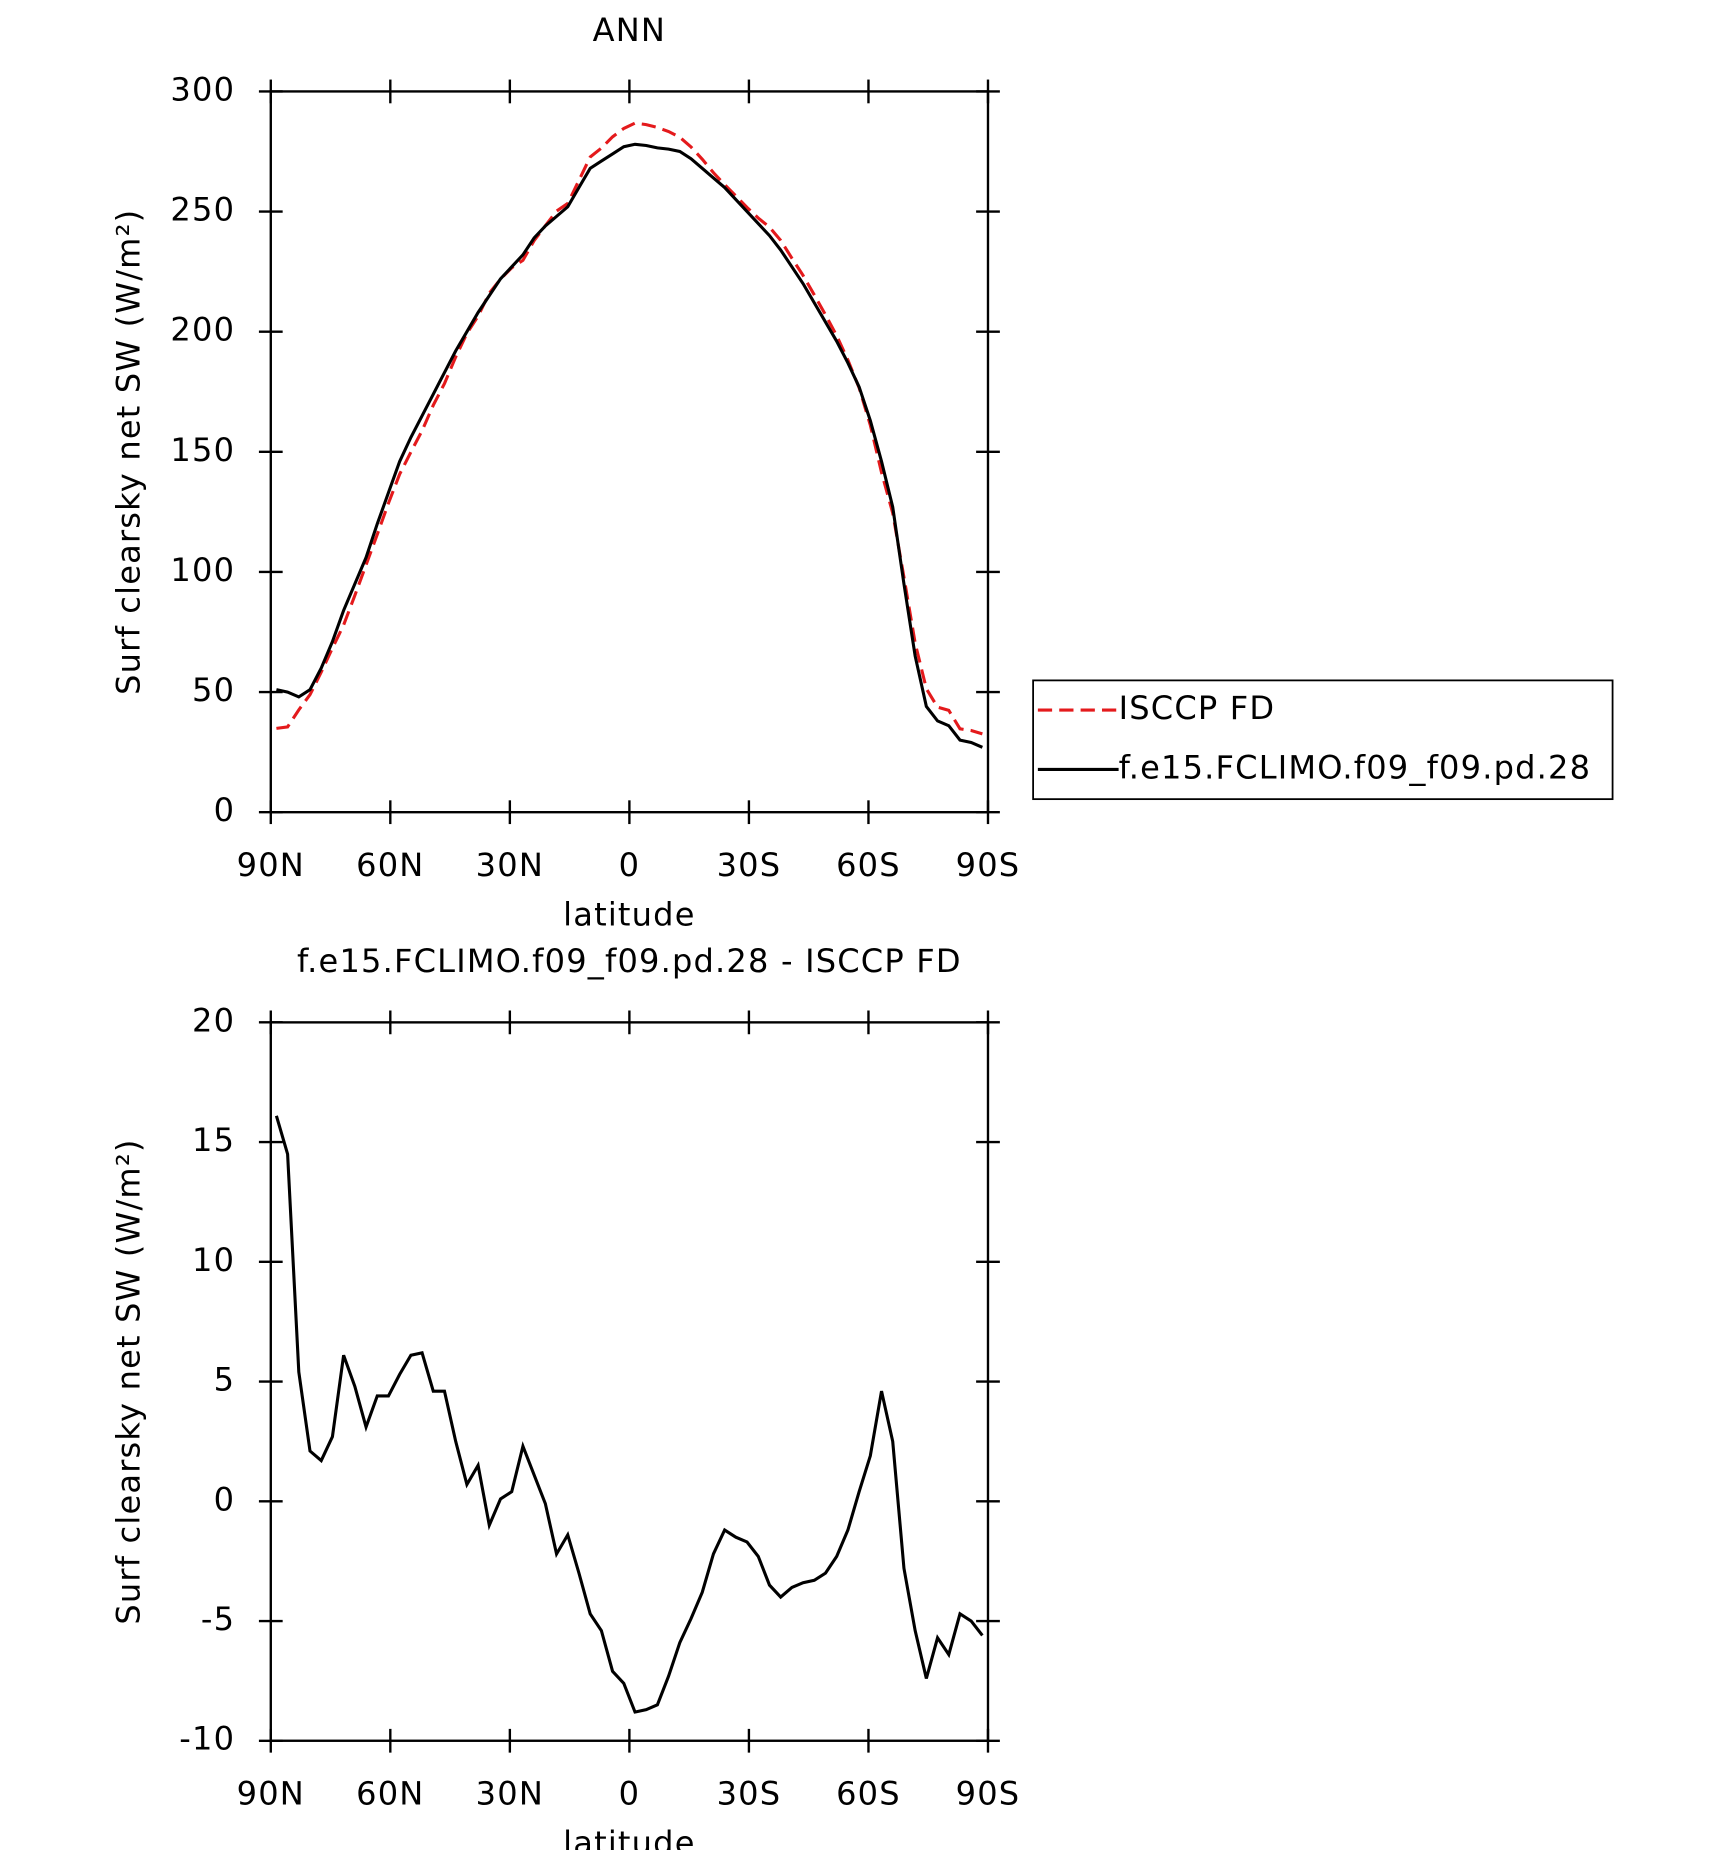  What do you see at coordinates (202, 89) in the screenshot?
I see `y-tick-label: 300` at bounding box center [202, 89].